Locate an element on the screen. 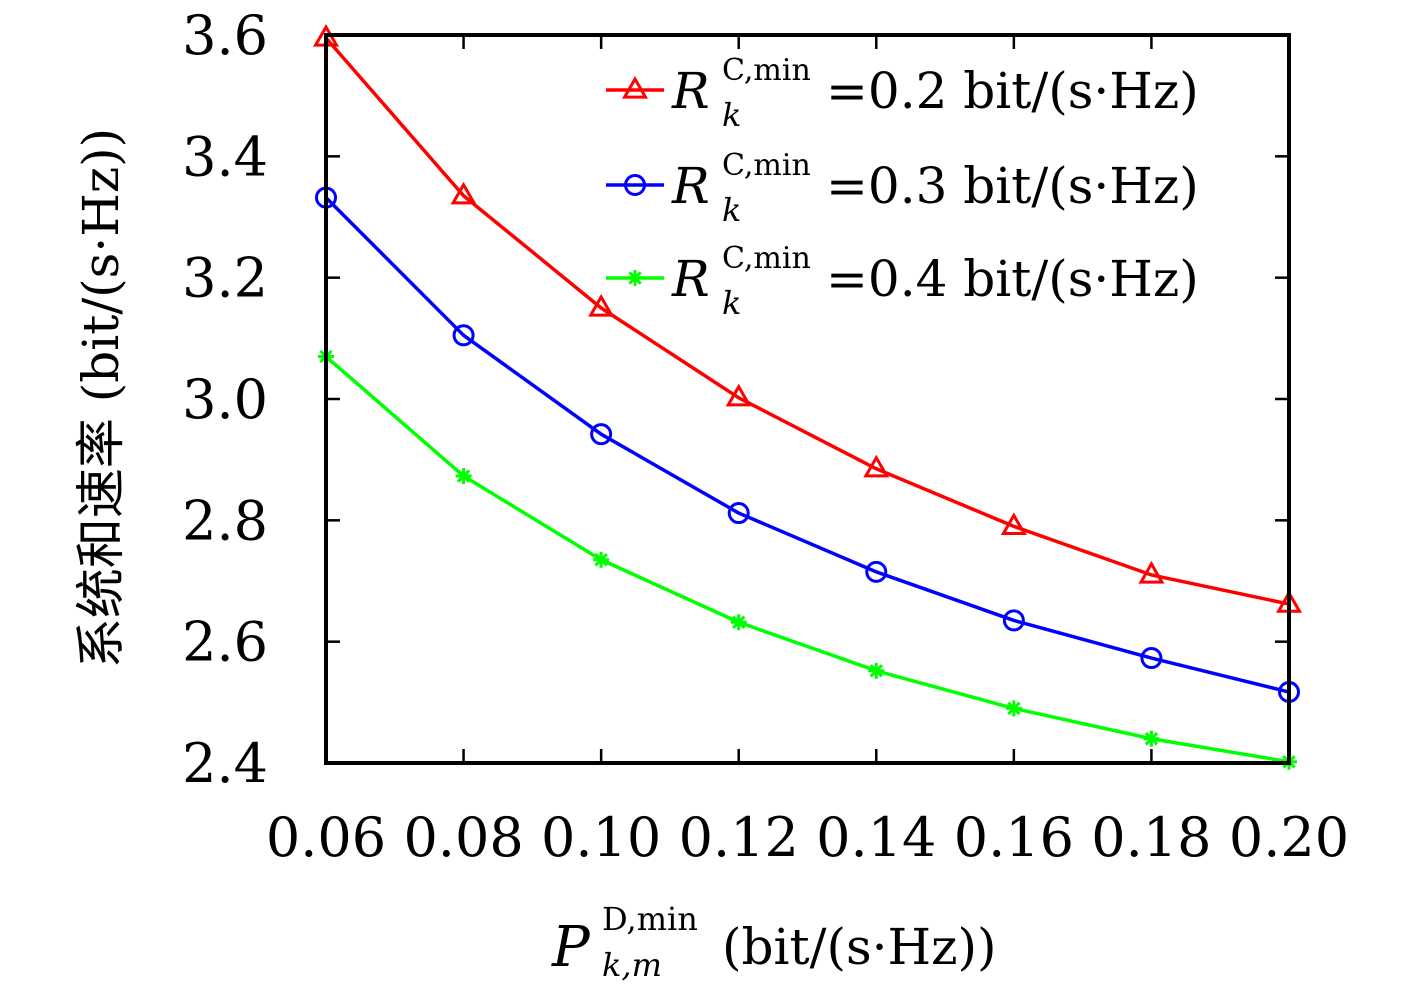  y-tick-label: 2.4 is located at coordinates (225, 763).